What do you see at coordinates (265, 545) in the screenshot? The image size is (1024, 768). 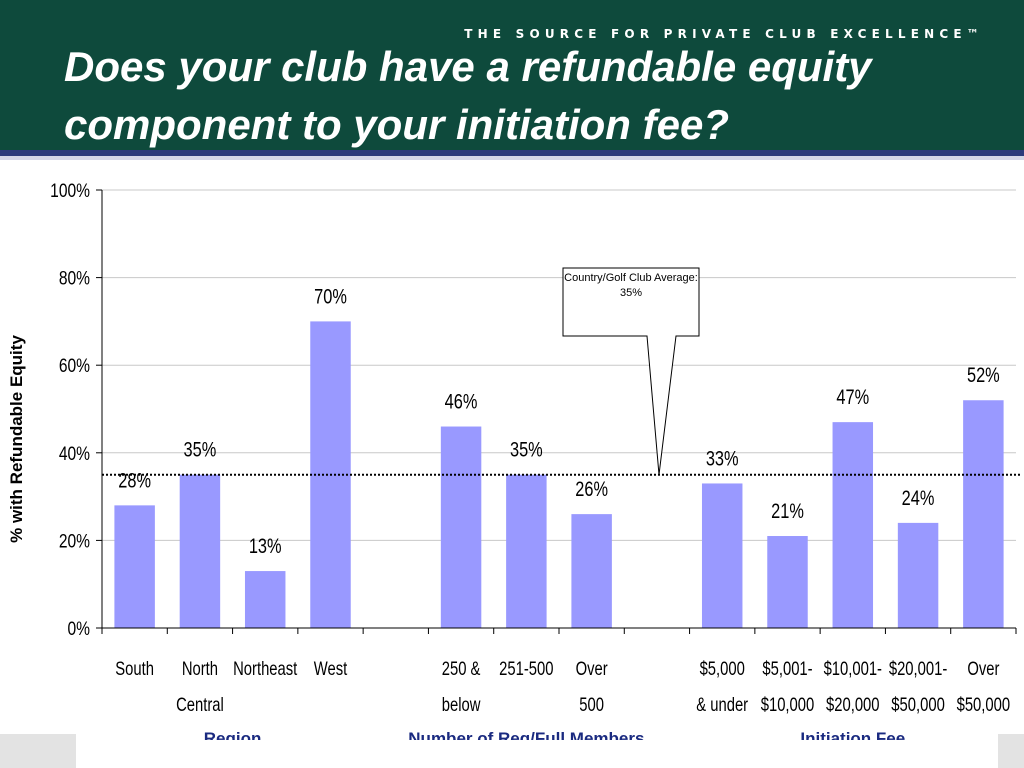 I see `data-label: 13%` at bounding box center [265, 545].